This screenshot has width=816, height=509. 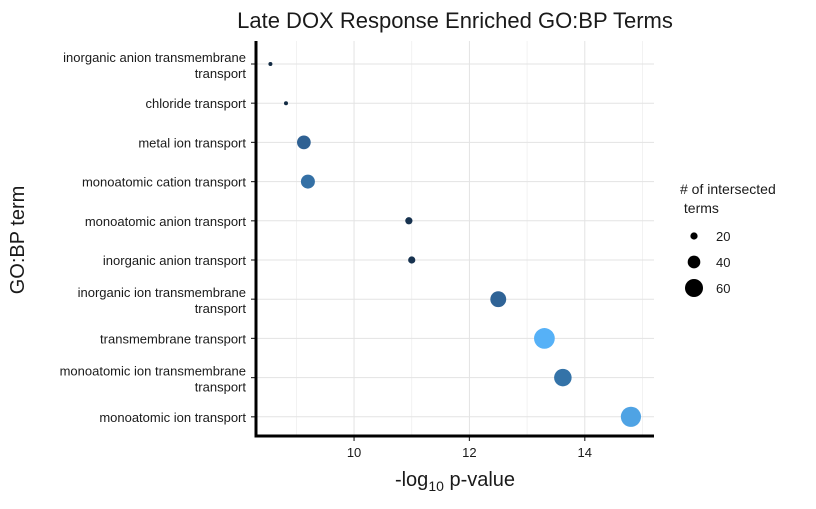 I want to click on x-tick-label: 14, so click(x=585, y=452).